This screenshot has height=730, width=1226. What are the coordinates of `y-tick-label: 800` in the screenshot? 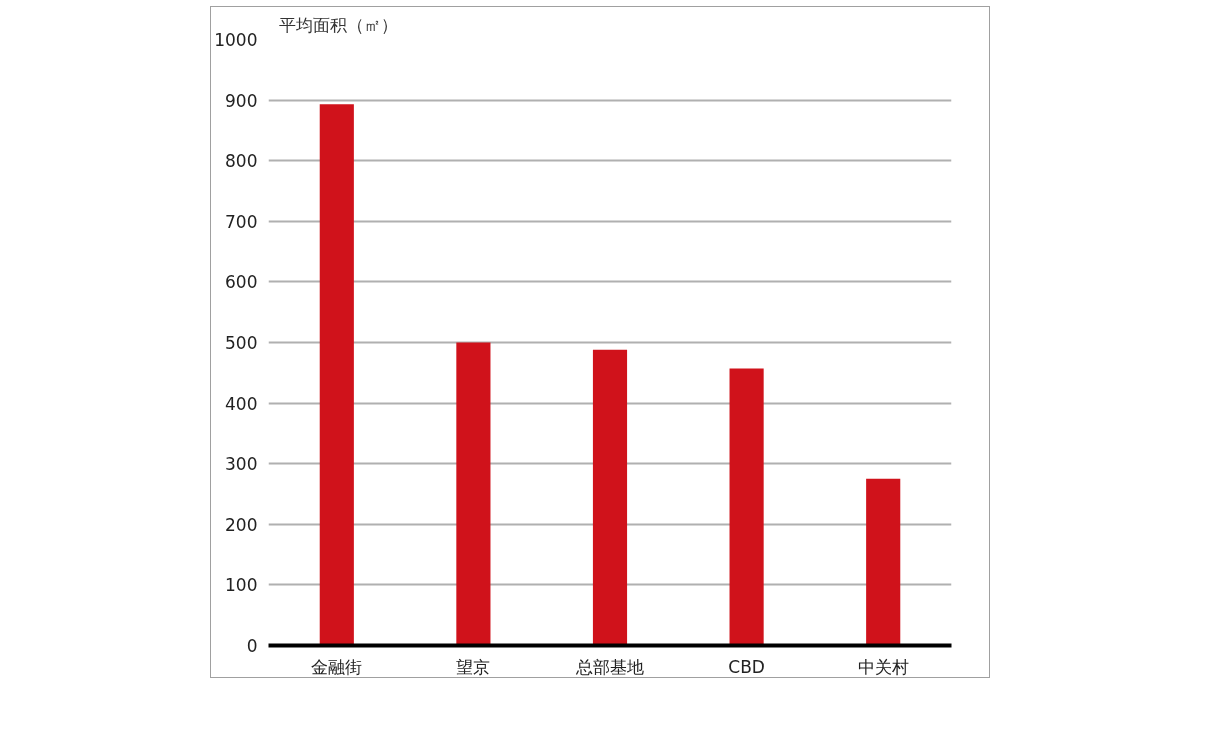 It's located at (241, 161).